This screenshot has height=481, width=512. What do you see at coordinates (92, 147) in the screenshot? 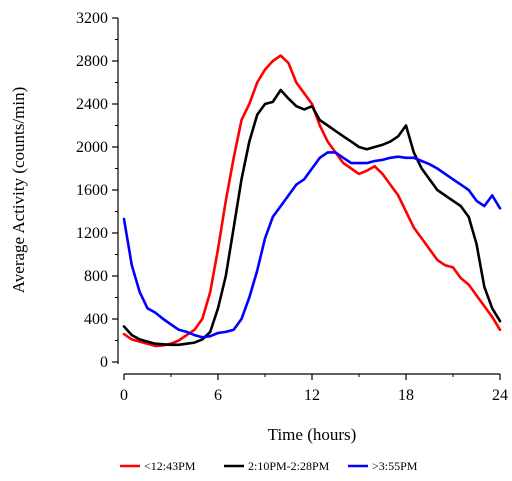
I see `y-tick-label: 2000` at bounding box center [92, 147].